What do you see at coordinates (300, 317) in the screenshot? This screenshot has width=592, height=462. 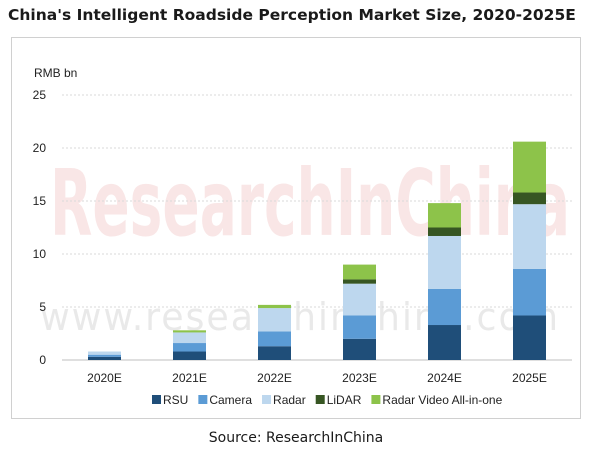 I see `watermark-url: www.researchinchina.com` at bounding box center [300, 317].